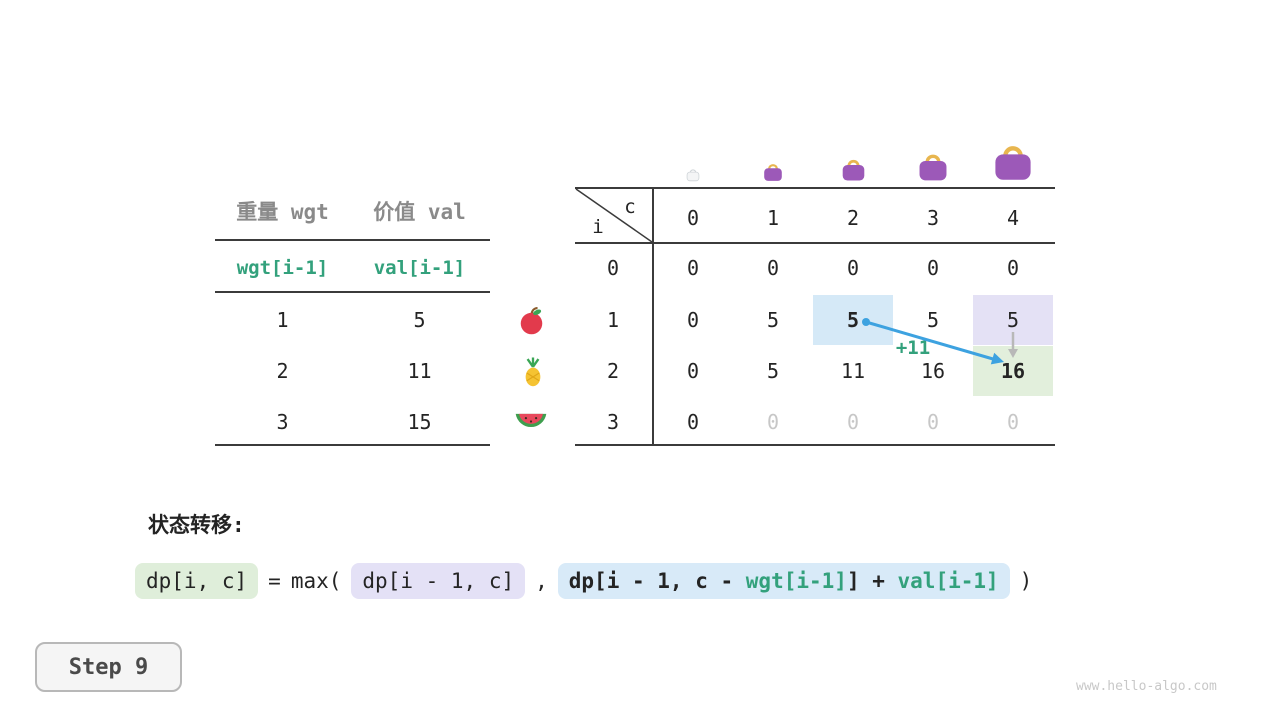 The height and width of the screenshot is (720, 1280). Describe the element at coordinates (773, 268) in the screenshot. I see `dp-cell-0-1: 0` at that location.